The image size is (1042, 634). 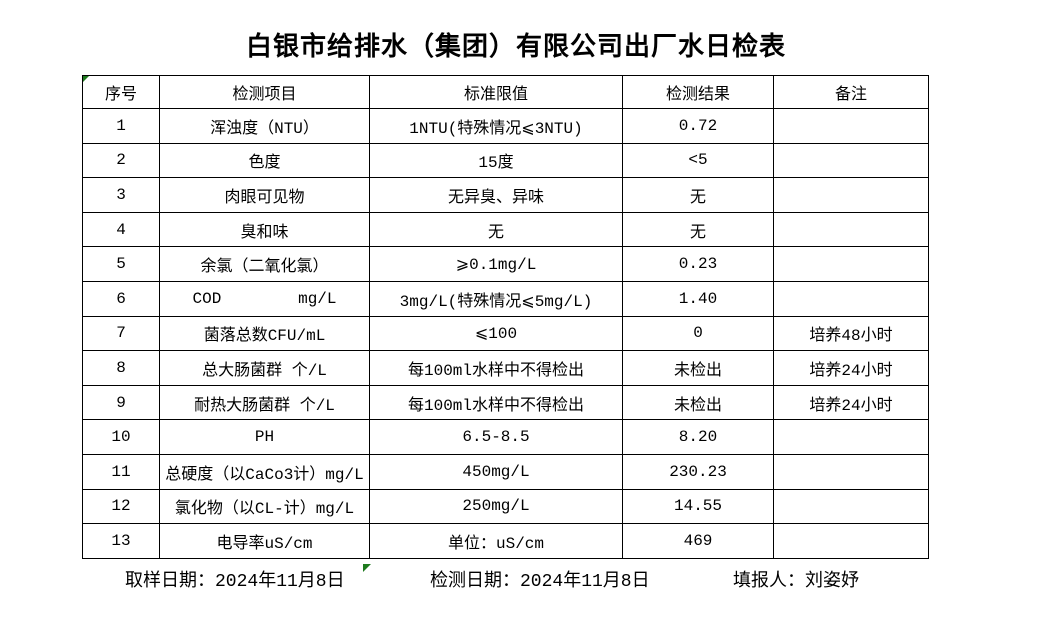 I want to click on table-row: 13 电导率uS/cm 单位：uS/cm 469, so click(x=505, y=541).